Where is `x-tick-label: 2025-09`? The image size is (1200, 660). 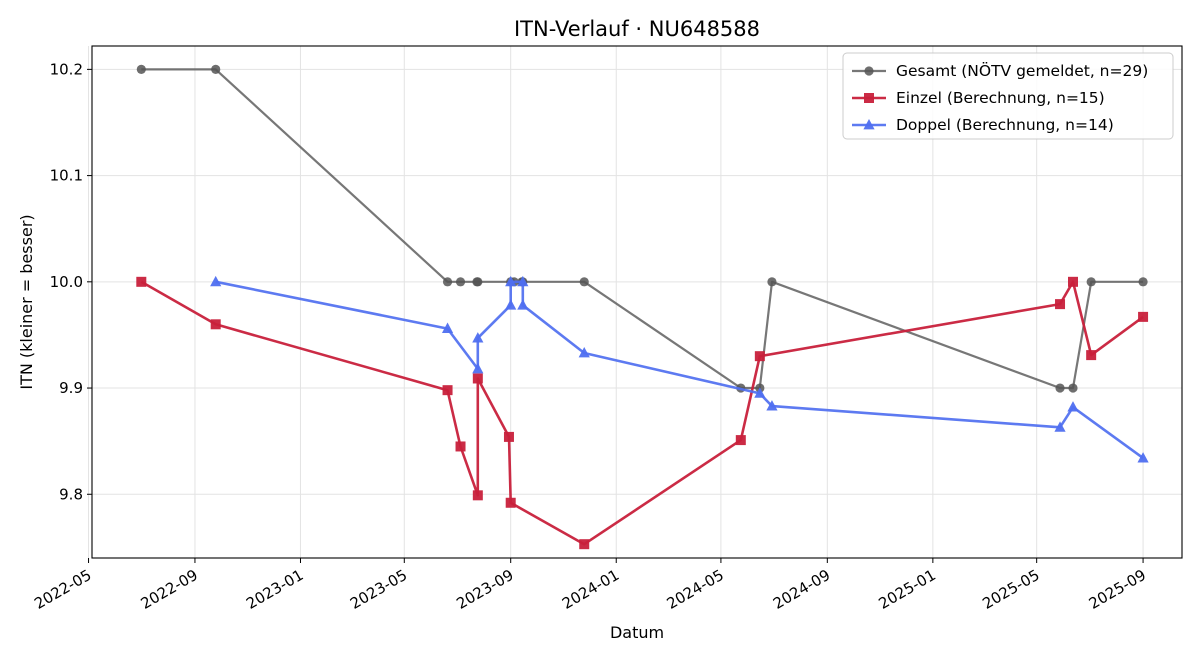
x-tick-label: 2025-09 is located at coordinates (1117, 589).